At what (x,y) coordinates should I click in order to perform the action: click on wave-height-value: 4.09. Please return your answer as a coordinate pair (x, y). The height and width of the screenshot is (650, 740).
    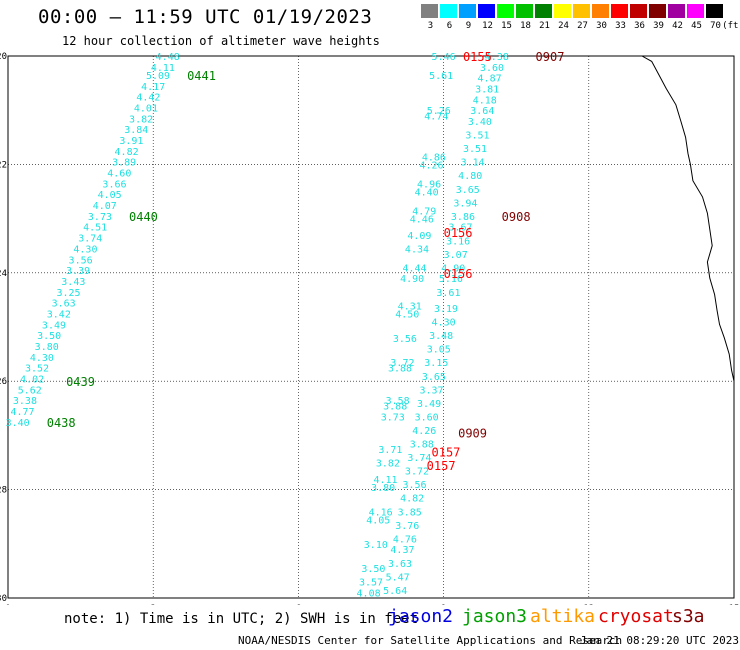
    Looking at the image, I should click on (419, 236).